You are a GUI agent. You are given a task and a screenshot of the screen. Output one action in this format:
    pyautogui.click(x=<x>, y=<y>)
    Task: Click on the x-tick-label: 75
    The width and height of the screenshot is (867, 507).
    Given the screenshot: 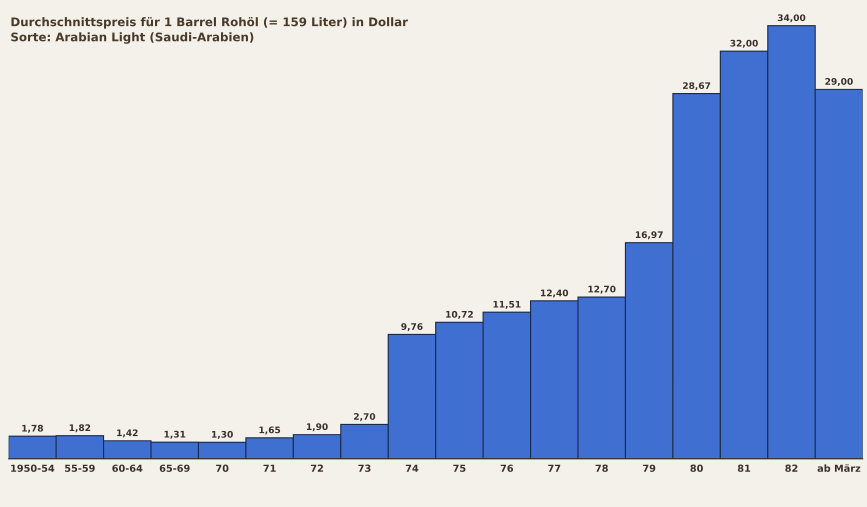 What is the action you would take?
    pyautogui.click(x=459, y=468)
    